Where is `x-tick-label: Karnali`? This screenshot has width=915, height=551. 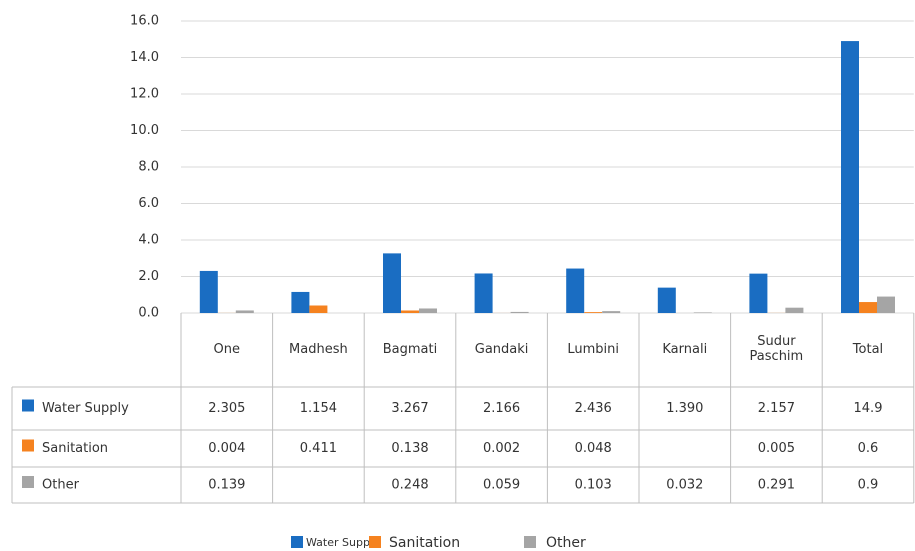
x-tick-label: Karnali is located at coordinates (685, 349).